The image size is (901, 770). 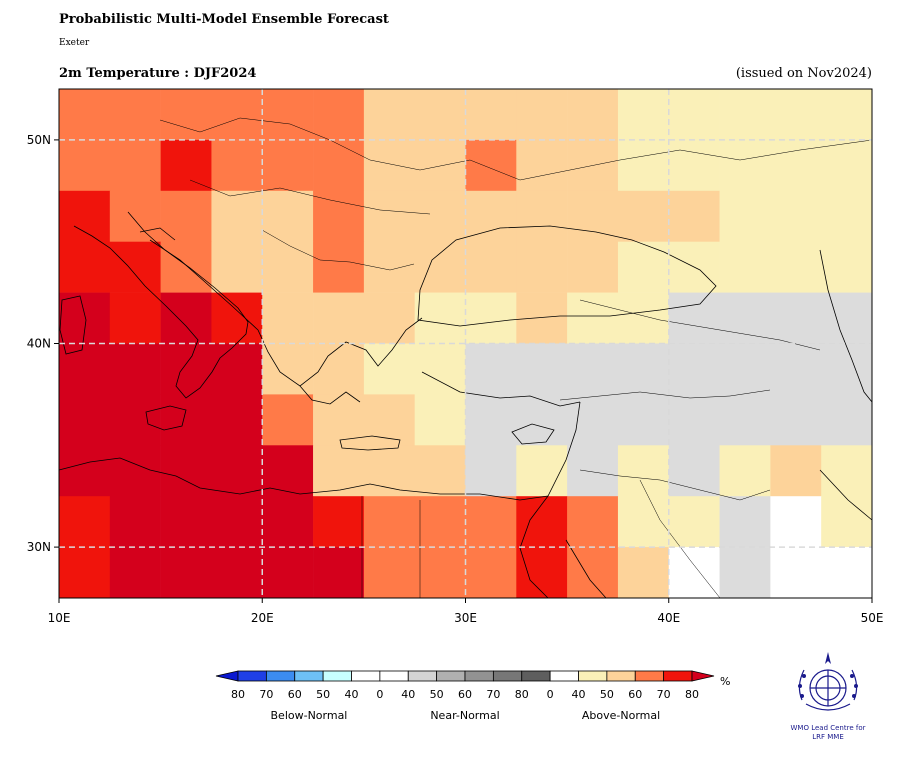 What do you see at coordinates (227, 676) in the screenshot?
I see `colorbar-low-extend` at bounding box center [227, 676].